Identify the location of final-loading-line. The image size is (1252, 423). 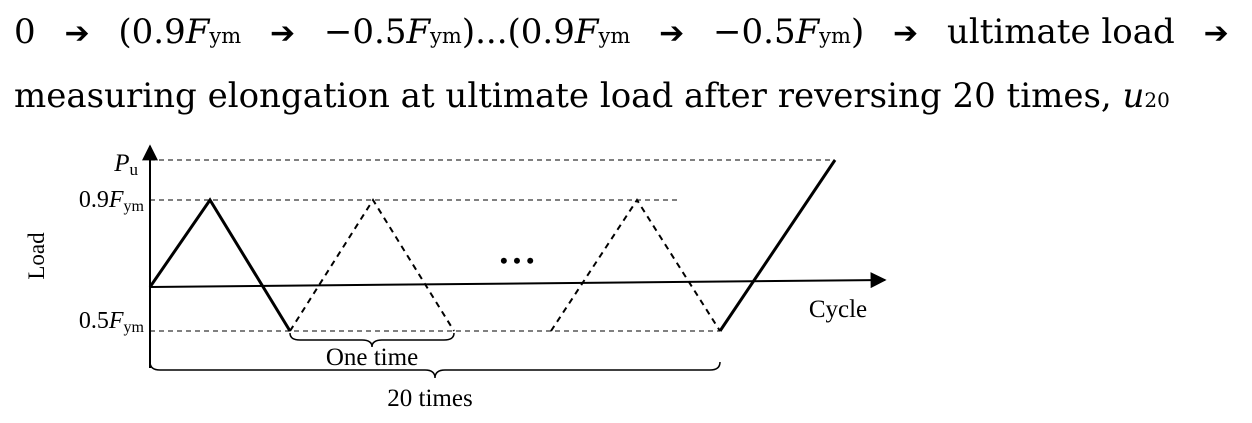
(777, 245).